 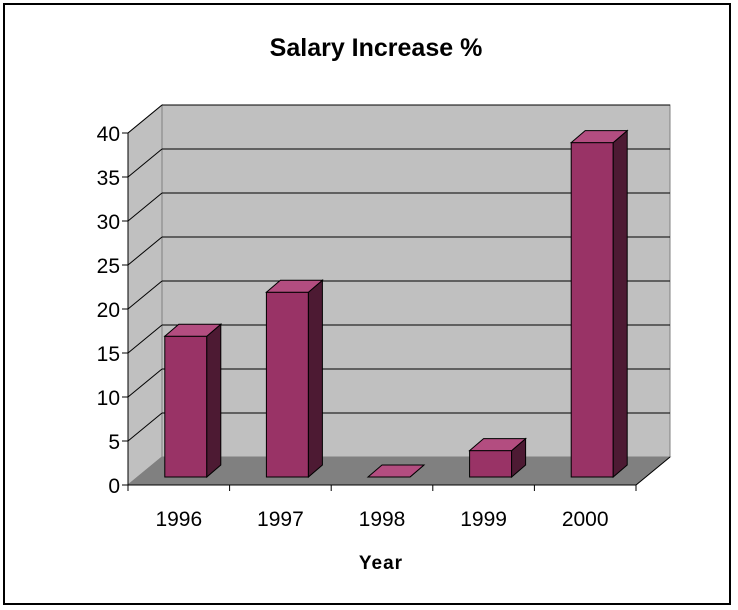 What do you see at coordinates (114, 442) in the screenshot?
I see `y-tick-label: 5` at bounding box center [114, 442].